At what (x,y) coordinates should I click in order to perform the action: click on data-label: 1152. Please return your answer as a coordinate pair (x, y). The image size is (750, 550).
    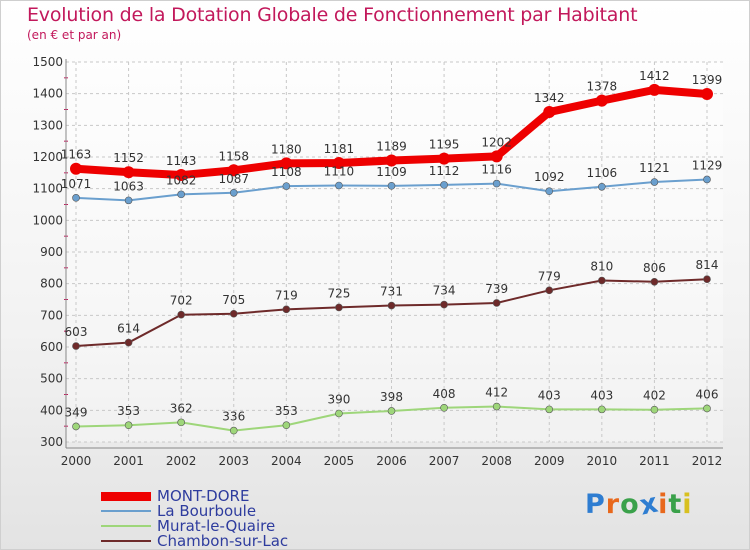
    Looking at the image, I should click on (128, 158).